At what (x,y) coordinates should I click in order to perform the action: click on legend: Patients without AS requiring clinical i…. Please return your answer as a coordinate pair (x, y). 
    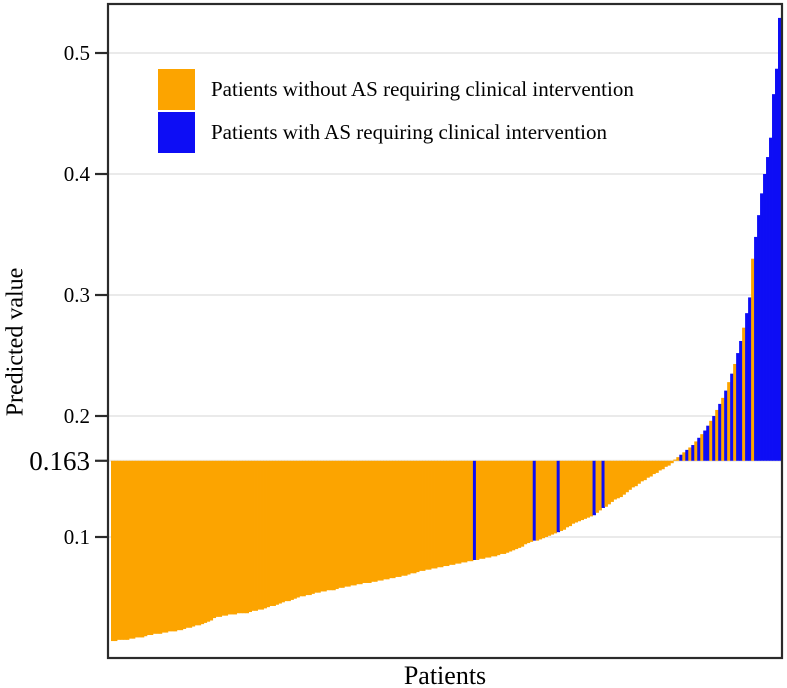
    Looking at the image, I should click on (396, 112).